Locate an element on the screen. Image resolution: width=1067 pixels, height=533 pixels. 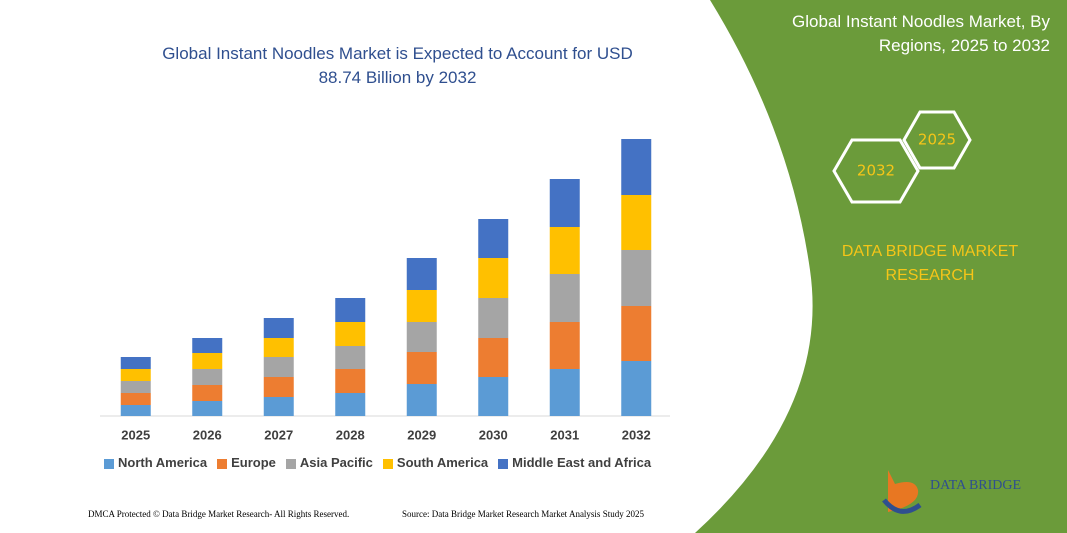
hex-label: 2025 is located at coordinates (937, 140).